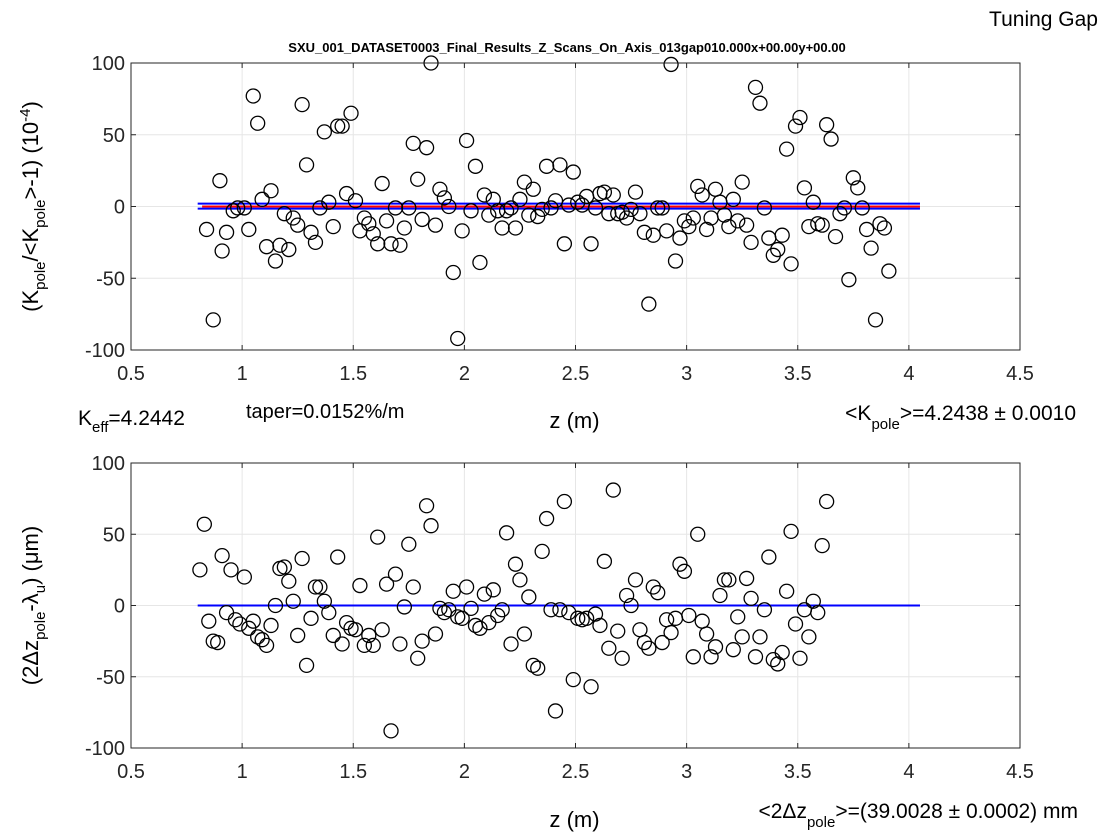  Describe the element at coordinates (30, 662) in the screenshot. I see `y-axis-label-part: (2Δz` at that location.